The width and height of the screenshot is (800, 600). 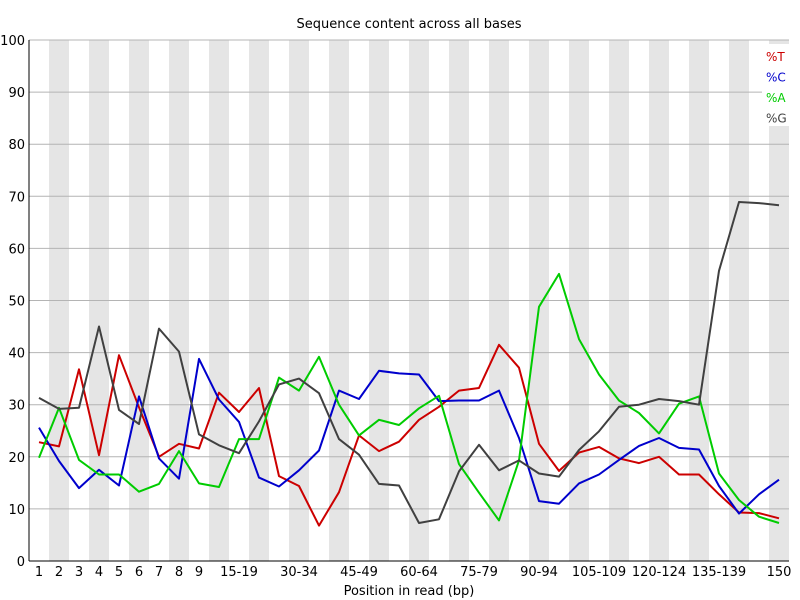 I want to click on legend-box, so click(x=776, y=85).